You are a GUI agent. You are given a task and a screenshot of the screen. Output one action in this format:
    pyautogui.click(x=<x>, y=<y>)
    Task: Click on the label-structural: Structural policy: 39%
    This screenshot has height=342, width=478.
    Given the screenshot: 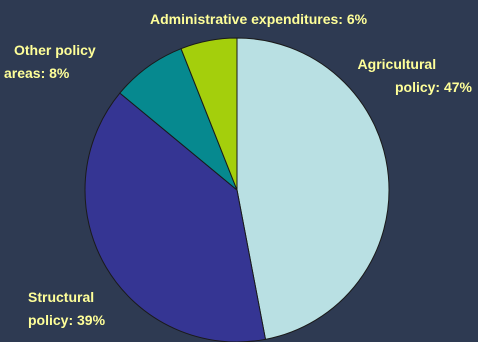 What is the action you would take?
    pyautogui.click(x=67, y=308)
    